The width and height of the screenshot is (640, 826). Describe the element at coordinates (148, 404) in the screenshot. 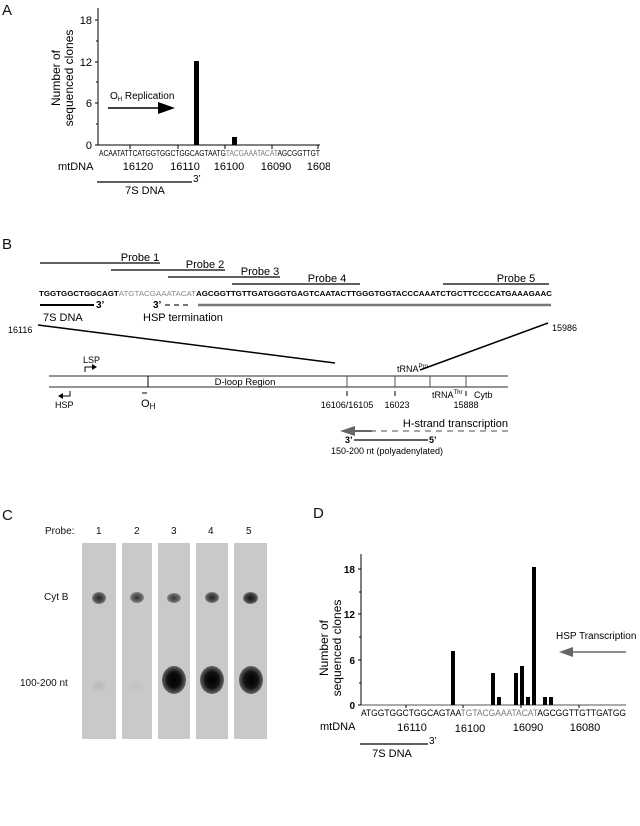

I see `svg-text: OH` at that location.